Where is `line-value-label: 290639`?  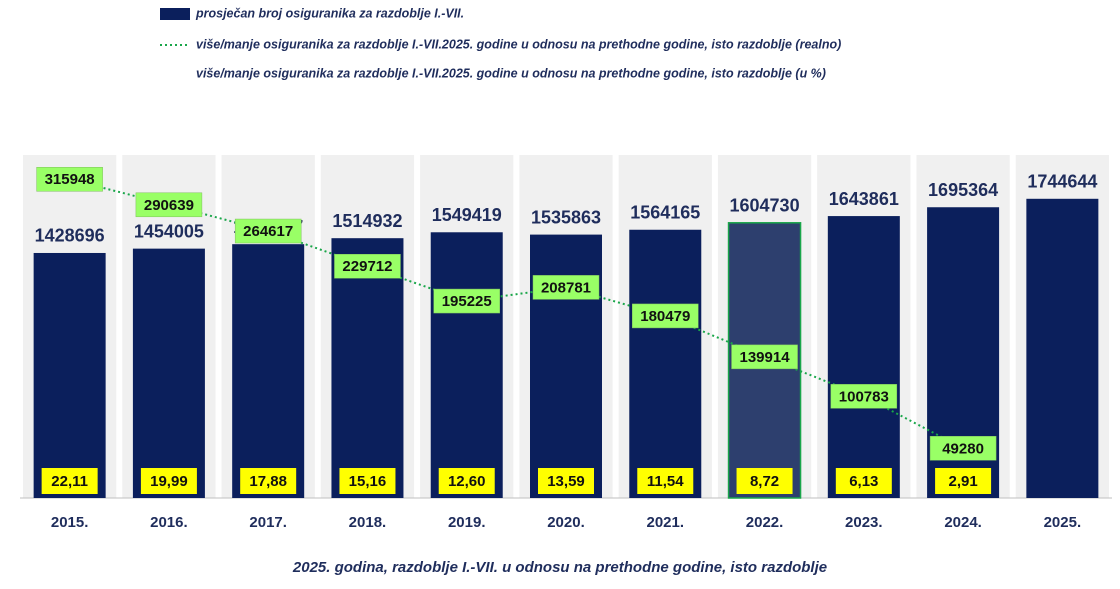
line-value-label: 290639 is located at coordinates (169, 205).